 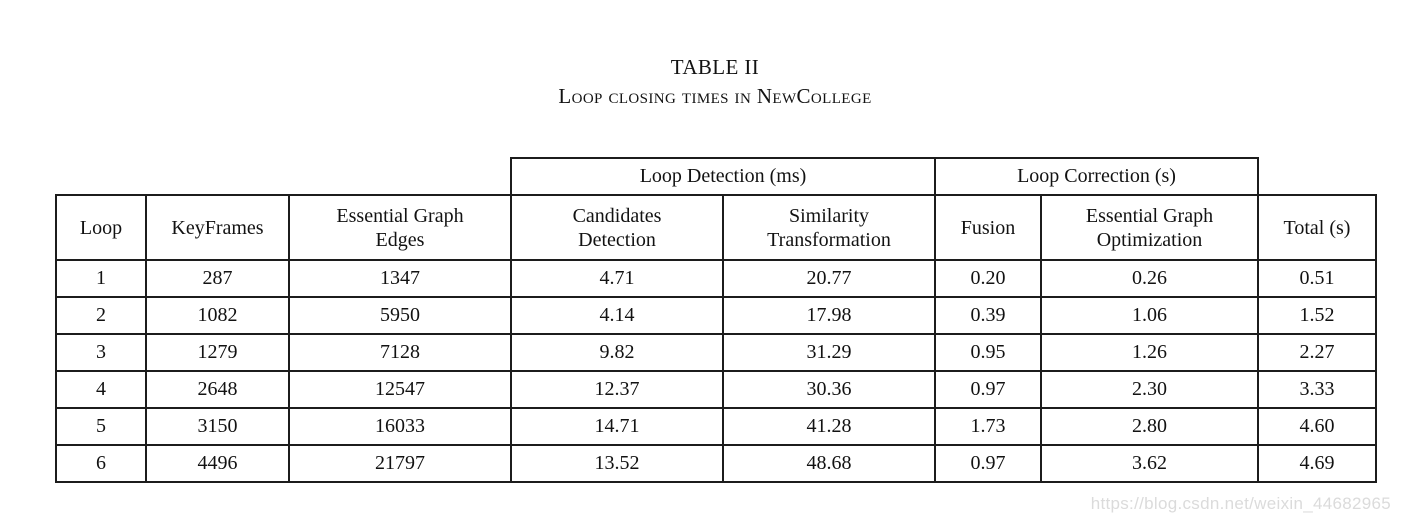 I want to click on table-cell: 1.26, so click(x=1149, y=352).